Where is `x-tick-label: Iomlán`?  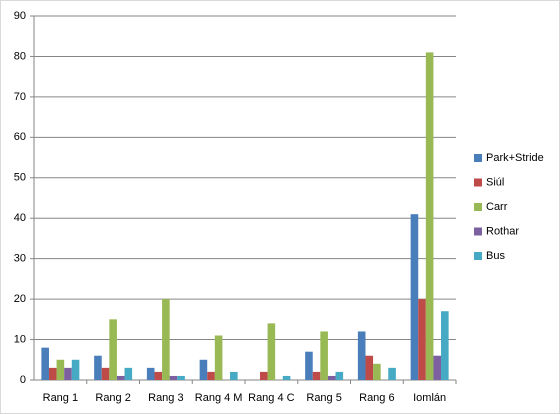
x-tick-label: Iomlán is located at coordinates (429, 398).